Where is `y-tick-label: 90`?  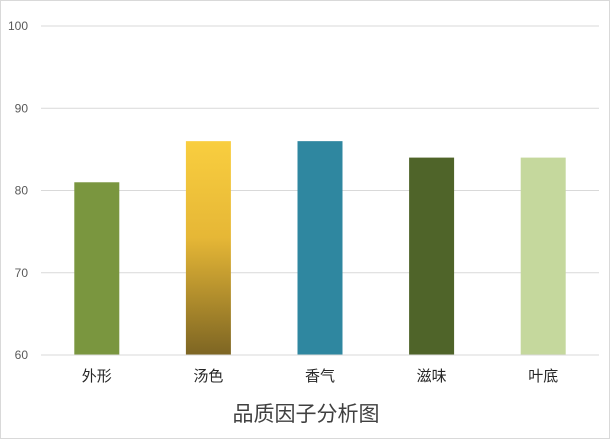
y-tick-label: 90 is located at coordinates (22, 108).